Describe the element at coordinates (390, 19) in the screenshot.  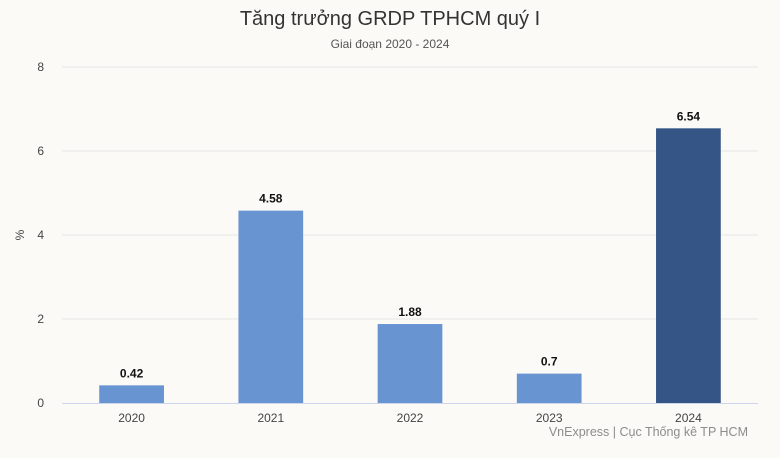
I see `chart-title: Tăng trưởng GRDP TPHCM quý I` at that location.